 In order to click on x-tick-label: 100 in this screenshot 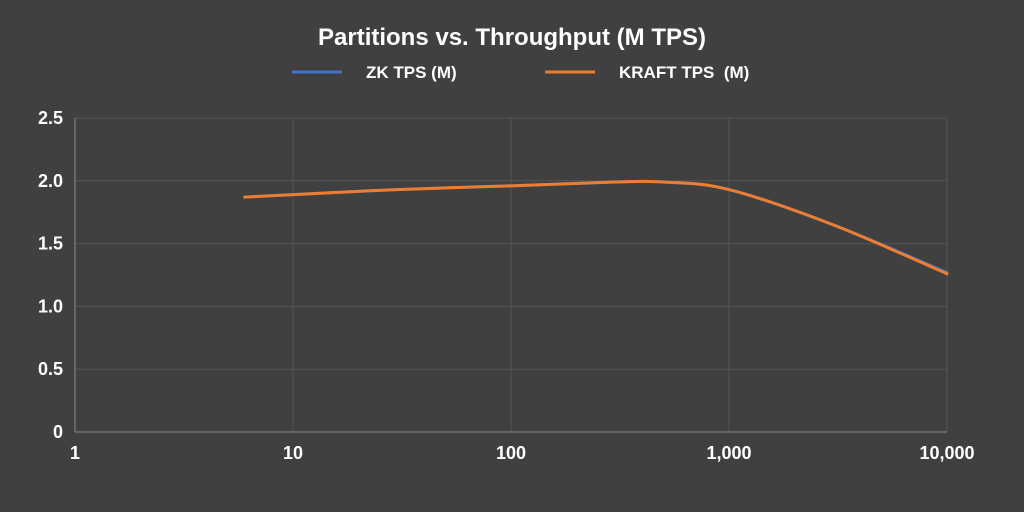, I will do `click(511, 453)`.